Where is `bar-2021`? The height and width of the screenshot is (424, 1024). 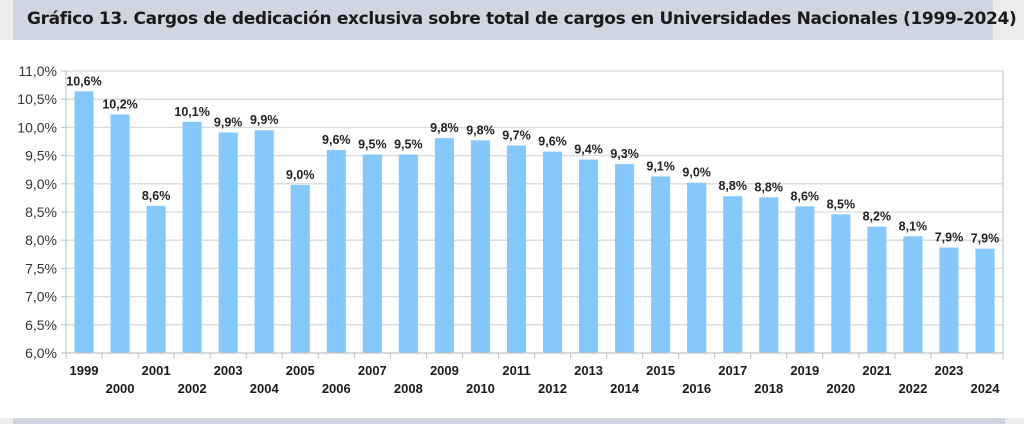
bar-2021 is located at coordinates (877, 289).